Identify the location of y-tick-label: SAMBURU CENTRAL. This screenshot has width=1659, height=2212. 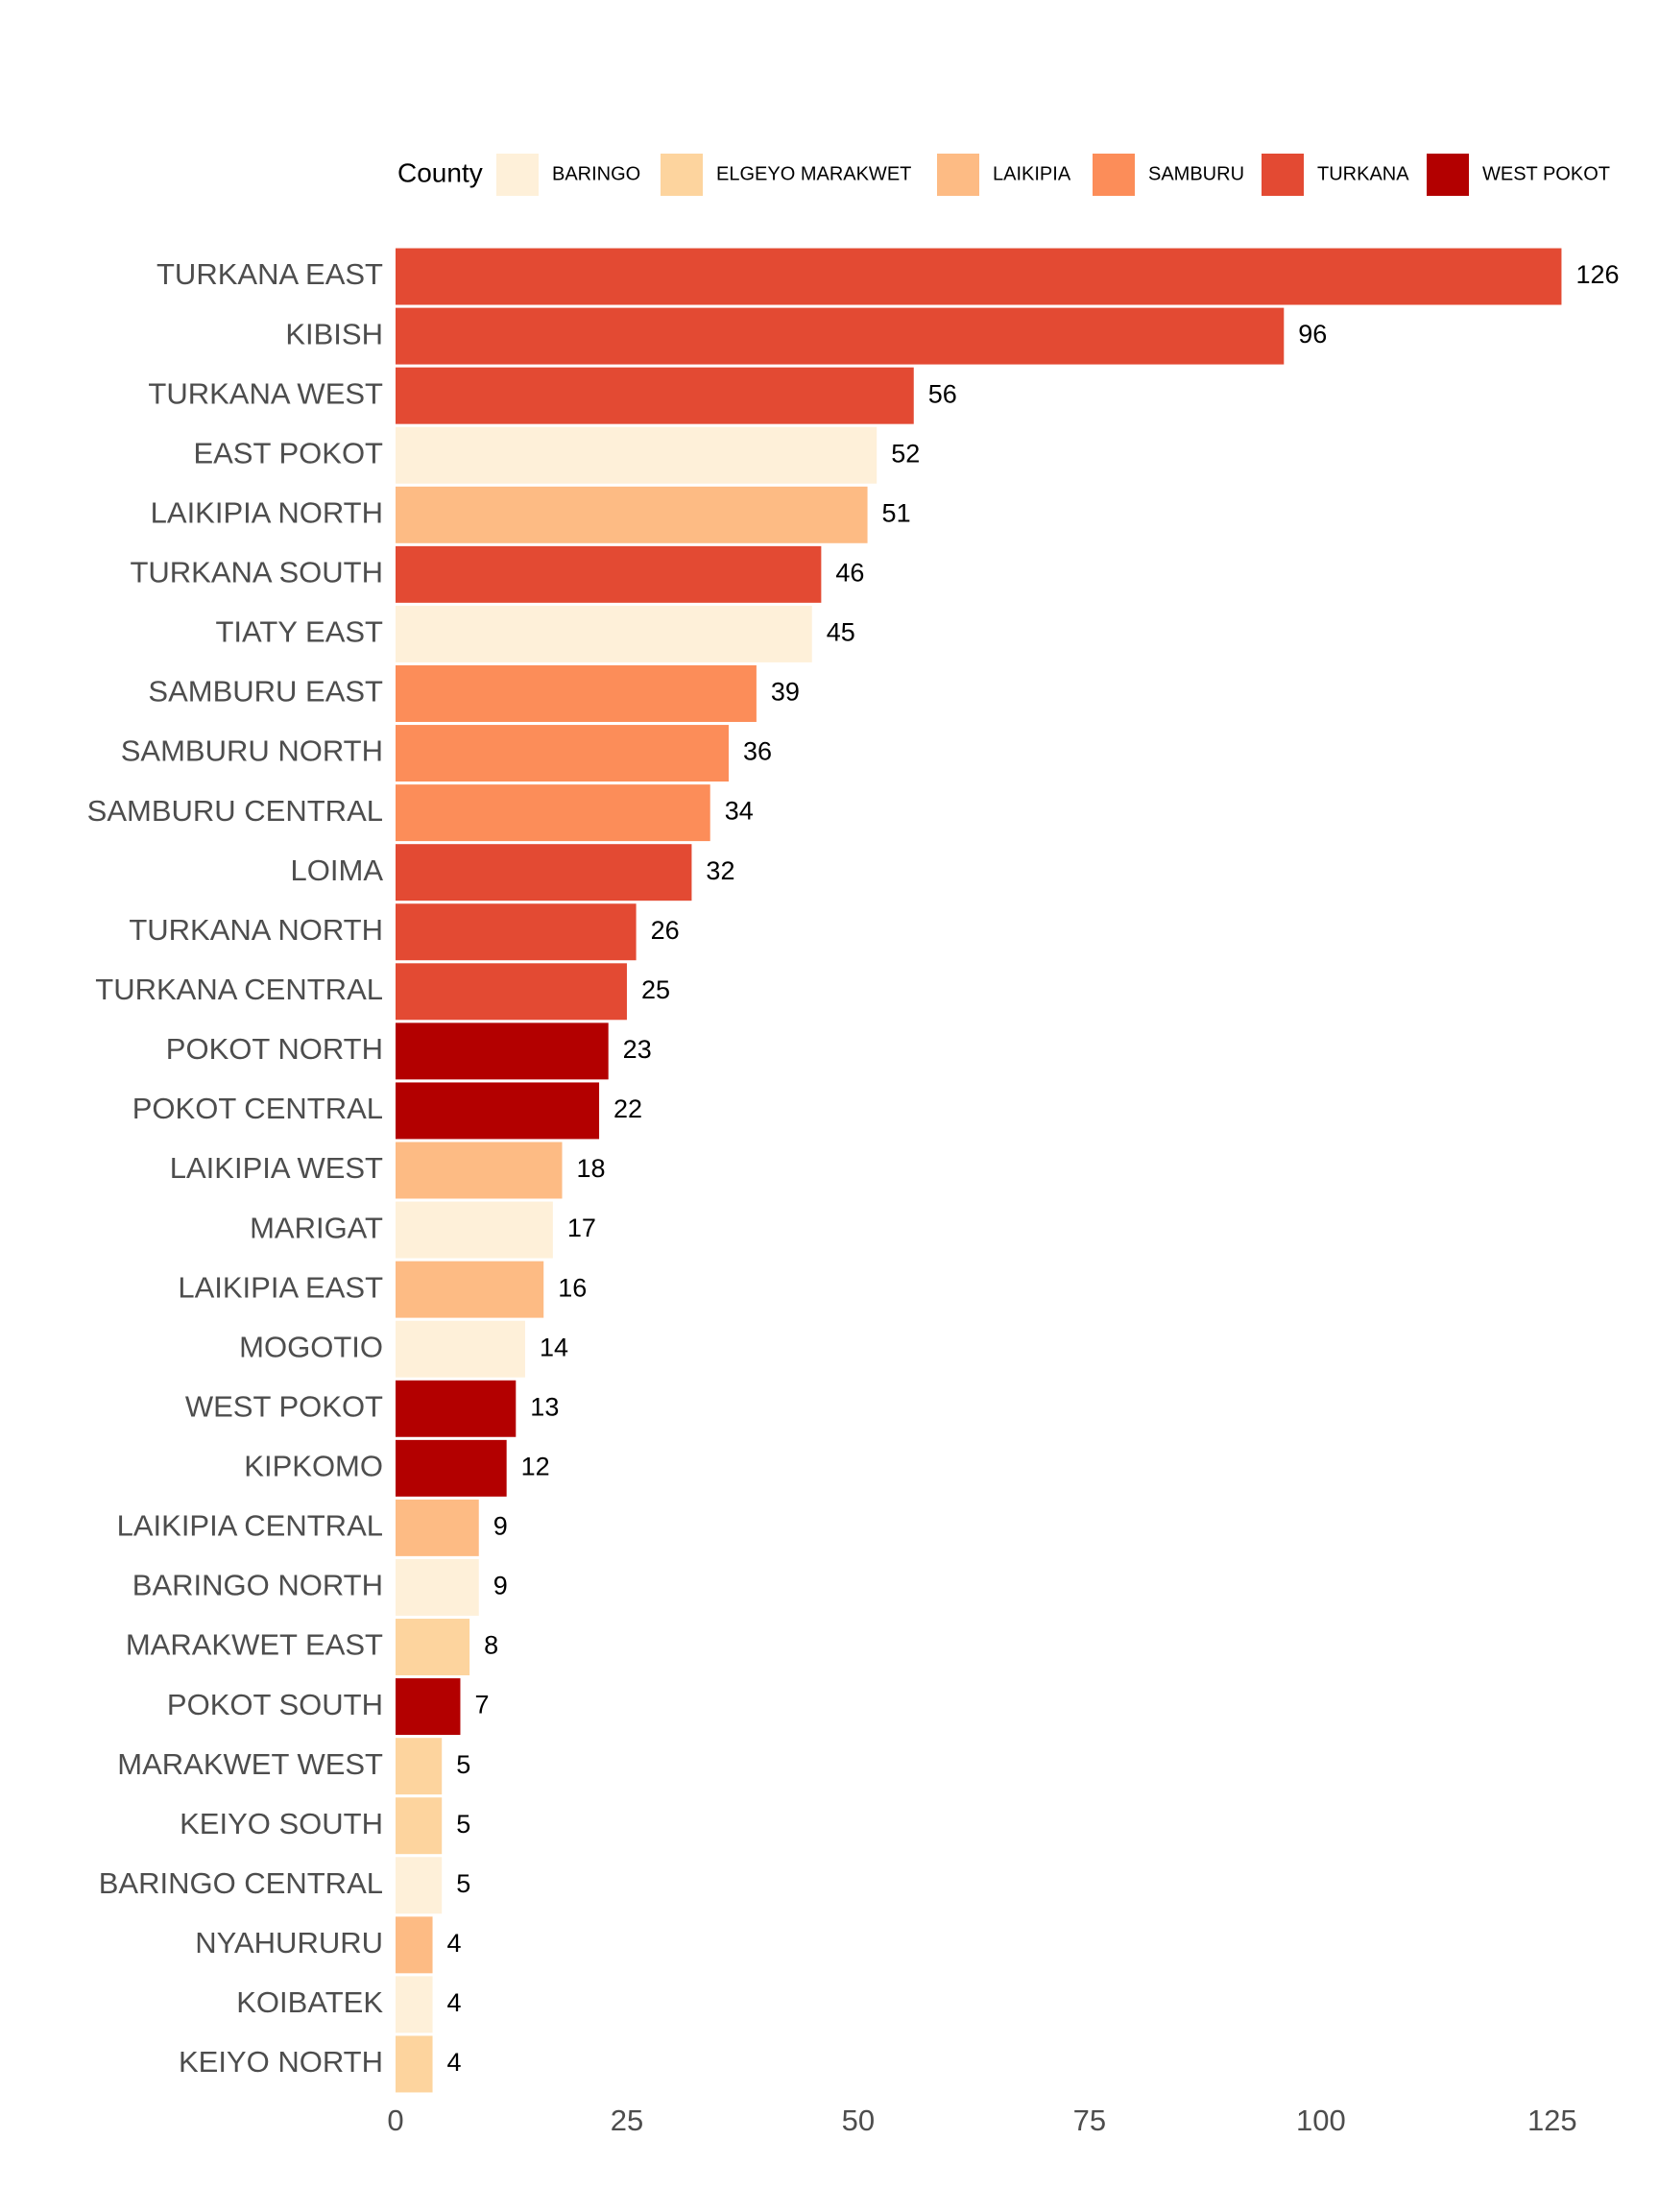
(235, 811).